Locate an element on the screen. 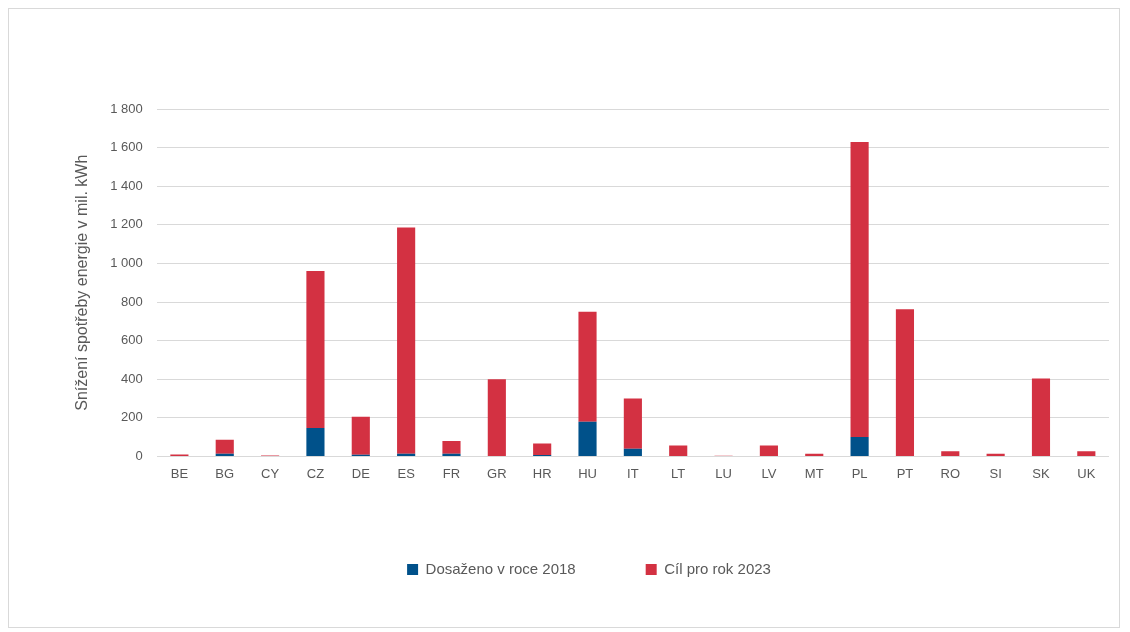 This screenshot has height=632, width=1130. y-tick-label: 1 000 is located at coordinates (126, 262).